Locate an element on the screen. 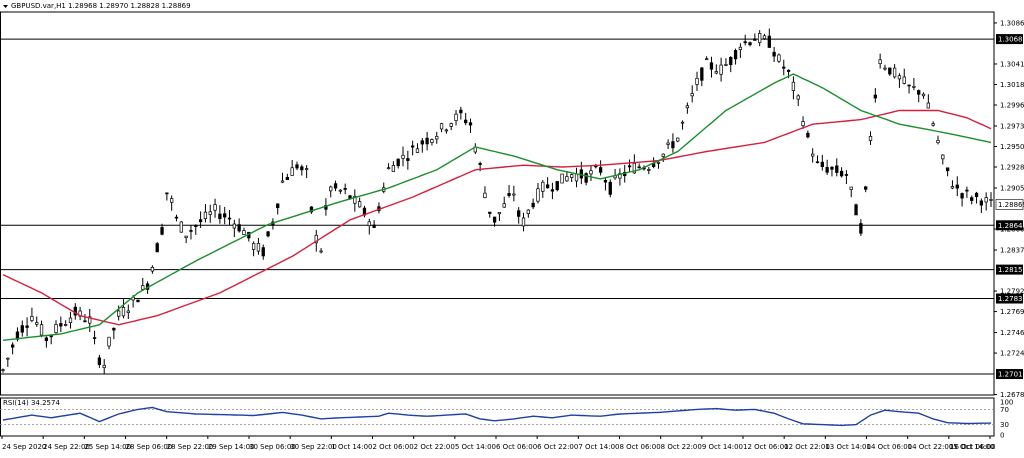 This screenshot has width=1024, height=458. x-tick-label: 28 Sep 06:00 is located at coordinates (149, 447).